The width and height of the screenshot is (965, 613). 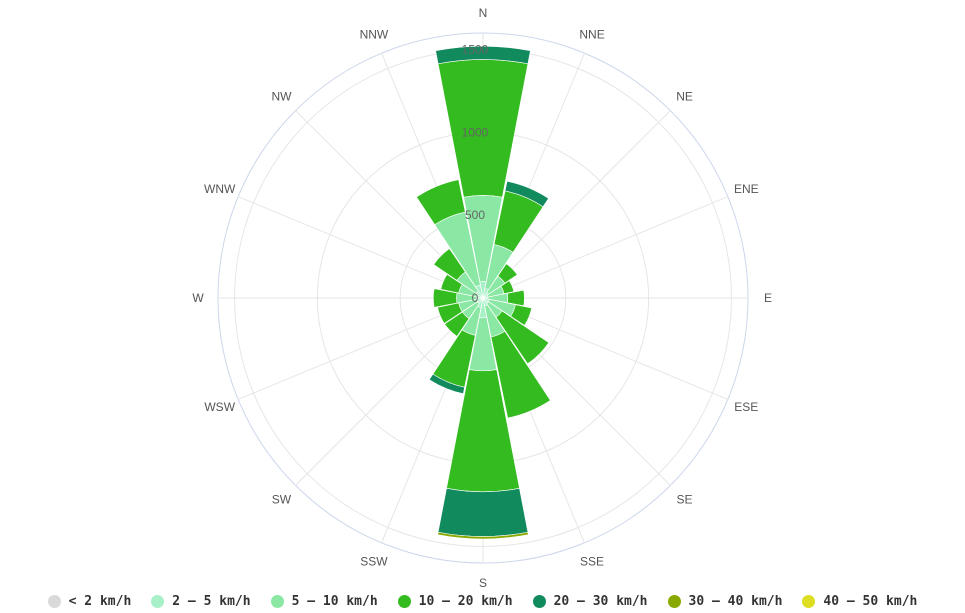 I want to click on legend-item: 5 – 10 km/h, so click(x=324, y=601).